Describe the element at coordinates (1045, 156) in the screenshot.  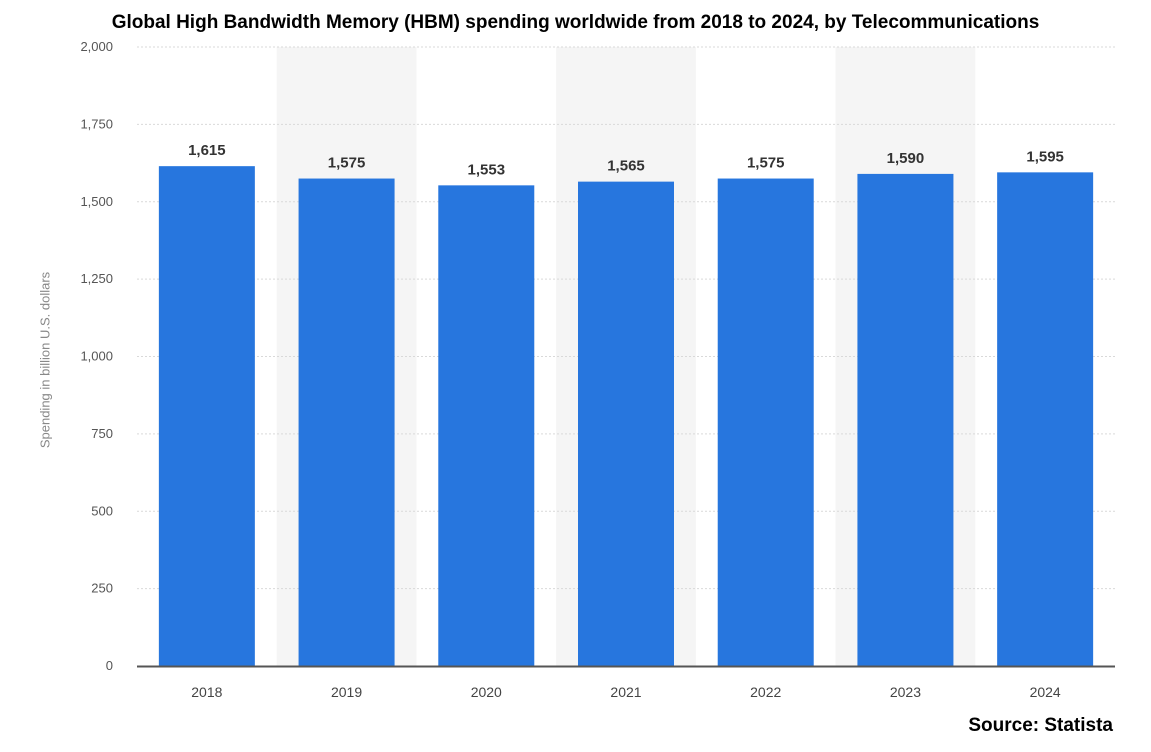
I see `data-label: 1,595` at that location.